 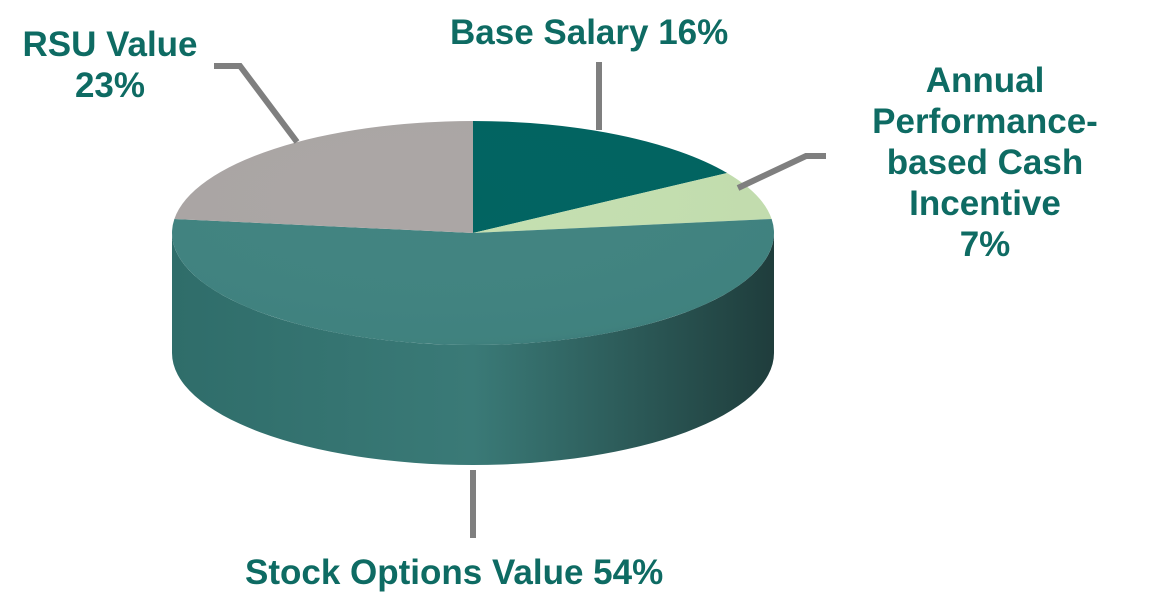 I want to click on slice-label-annual-line-3: based Cash, so click(x=985, y=162).